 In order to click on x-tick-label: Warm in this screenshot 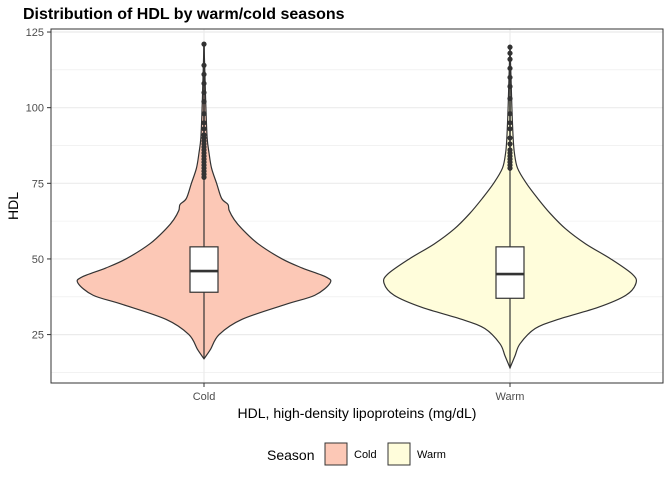, I will do `click(510, 397)`.